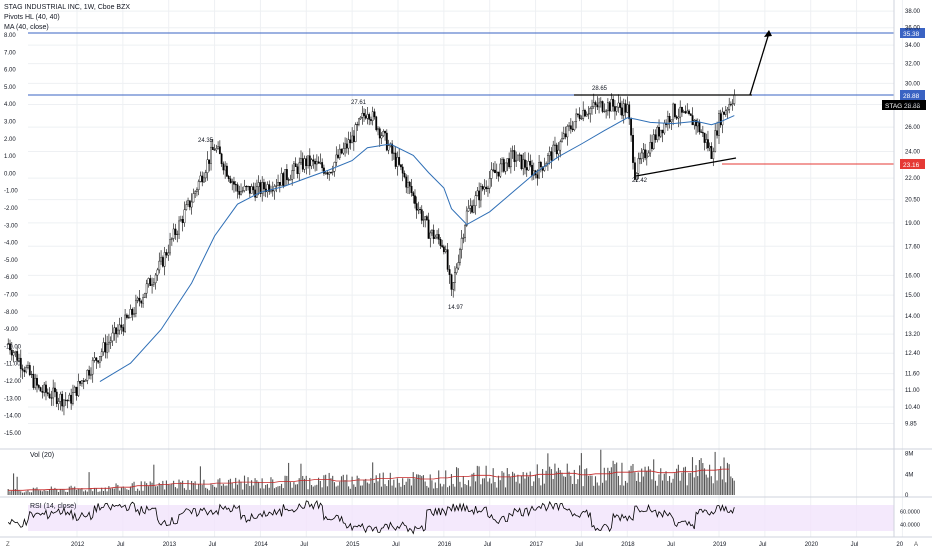 The height and width of the screenshot is (555, 932). What do you see at coordinates (170, 545) in the screenshot?
I see `time-tick-label: 2013` at bounding box center [170, 545].